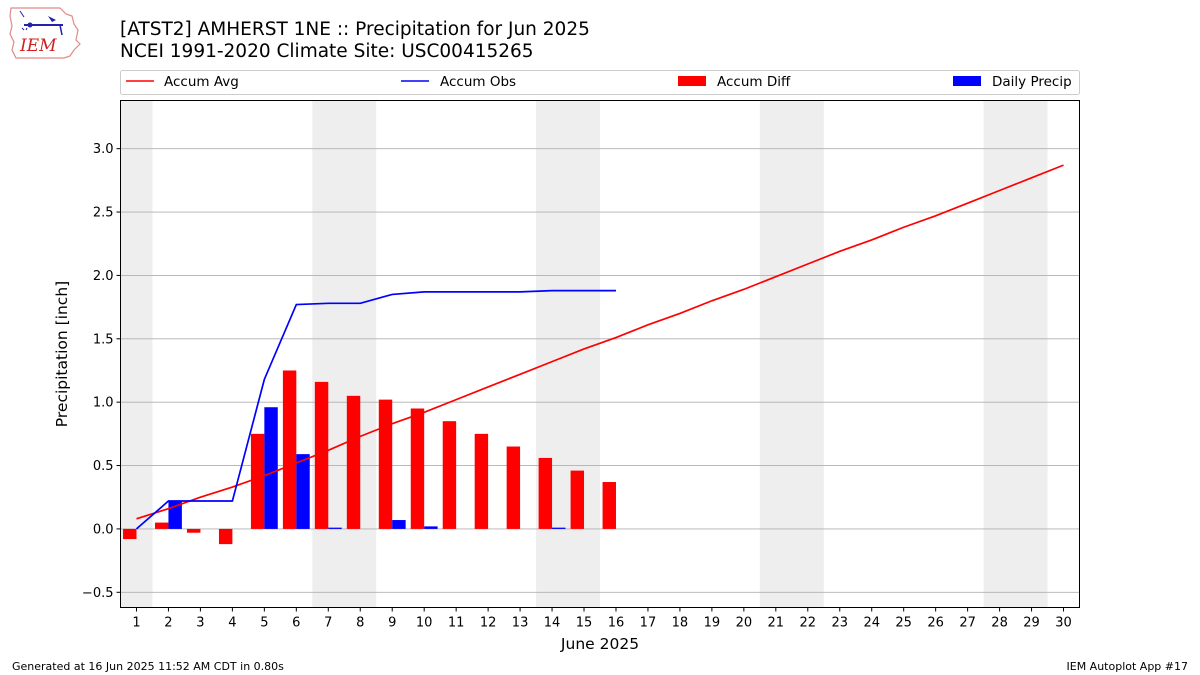 This screenshot has height=675, width=1200. What do you see at coordinates (103, 276) in the screenshot?
I see `ytick-label: 2.0` at bounding box center [103, 276].